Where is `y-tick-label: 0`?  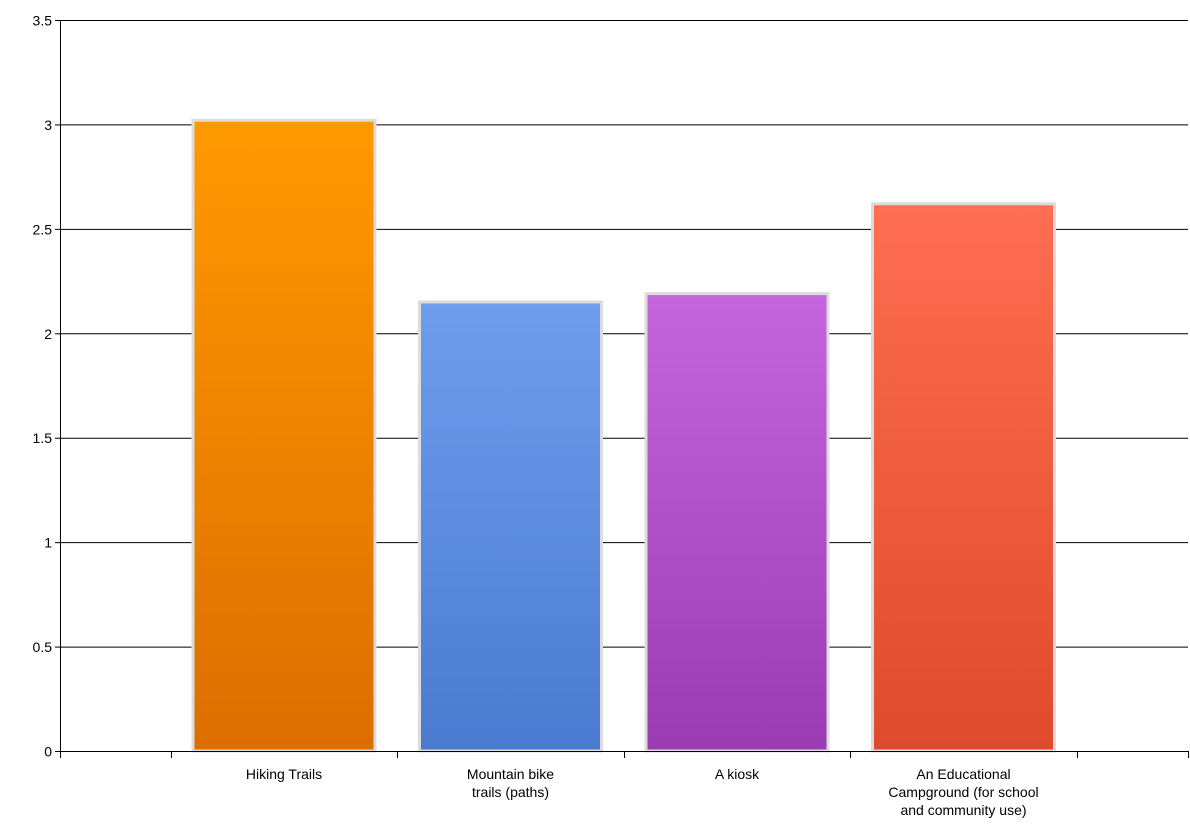
y-tick-label: 0 is located at coordinates (48, 752).